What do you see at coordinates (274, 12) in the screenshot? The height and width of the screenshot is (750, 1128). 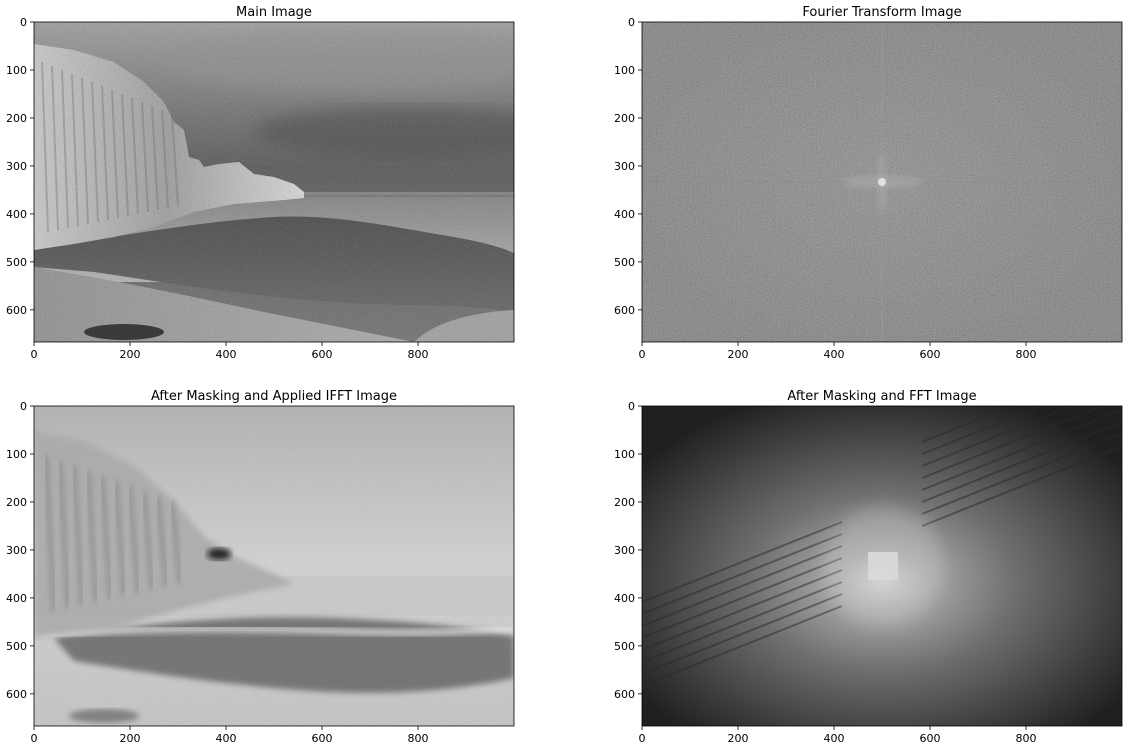 I see `panel-title: Main Image` at bounding box center [274, 12].